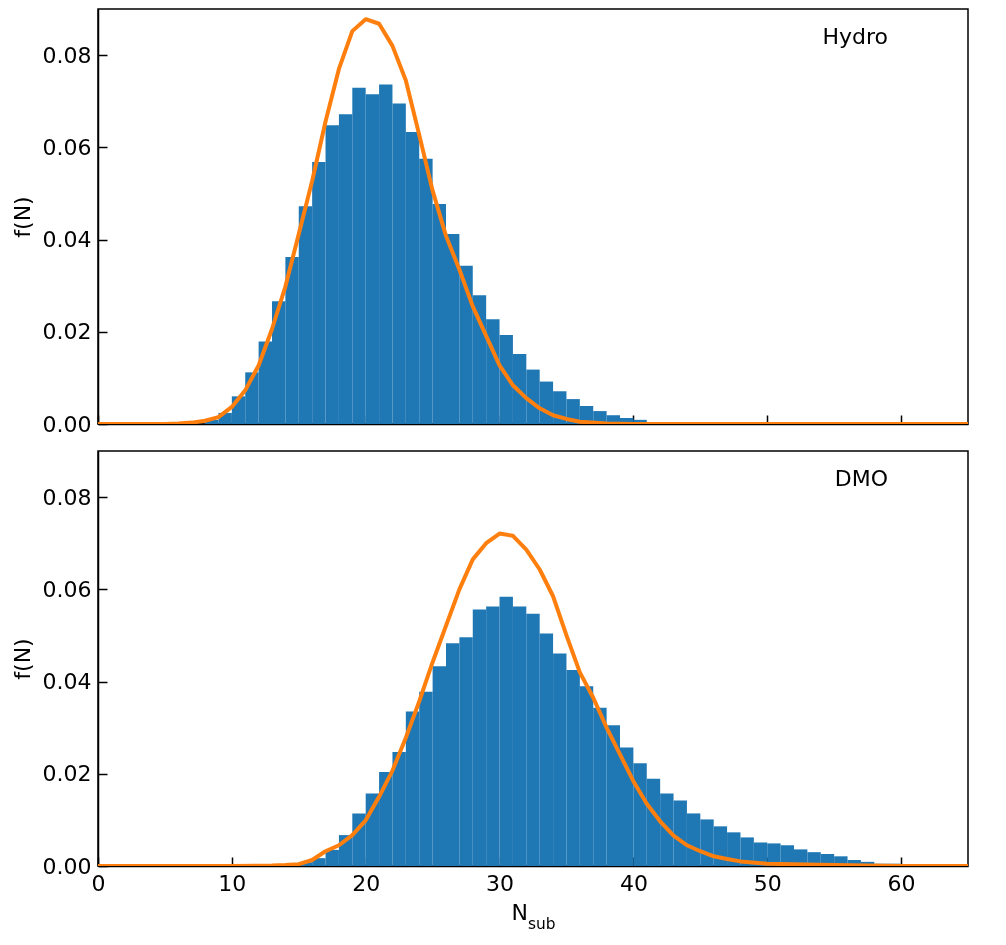  Describe the element at coordinates (232, 883) in the screenshot. I see `x-tick-label: 10` at that location.